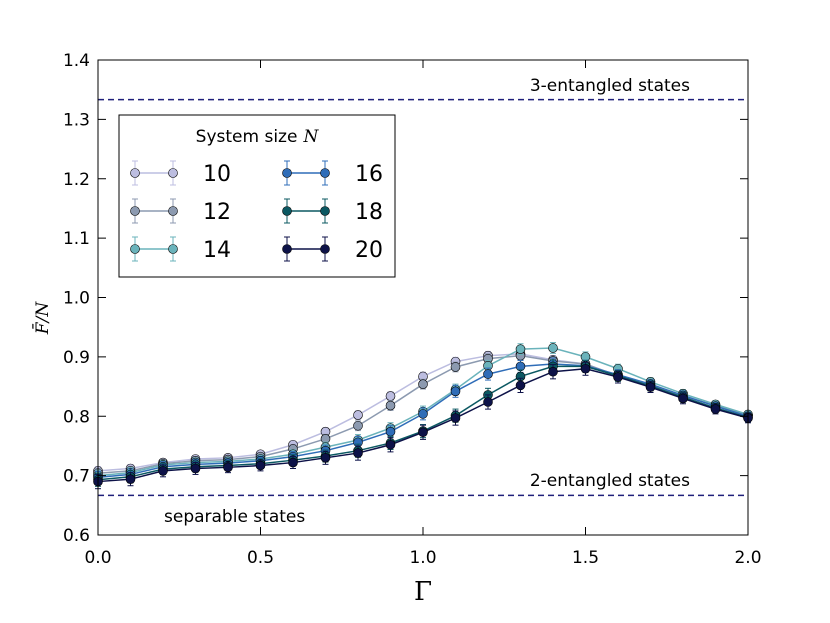 The height and width of the screenshot is (623, 830). What do you see at coordinates (610, 86) in the screenshot?
I see `annotation-3-entangled: 3-entangled states` at bounding box center [610, 86].